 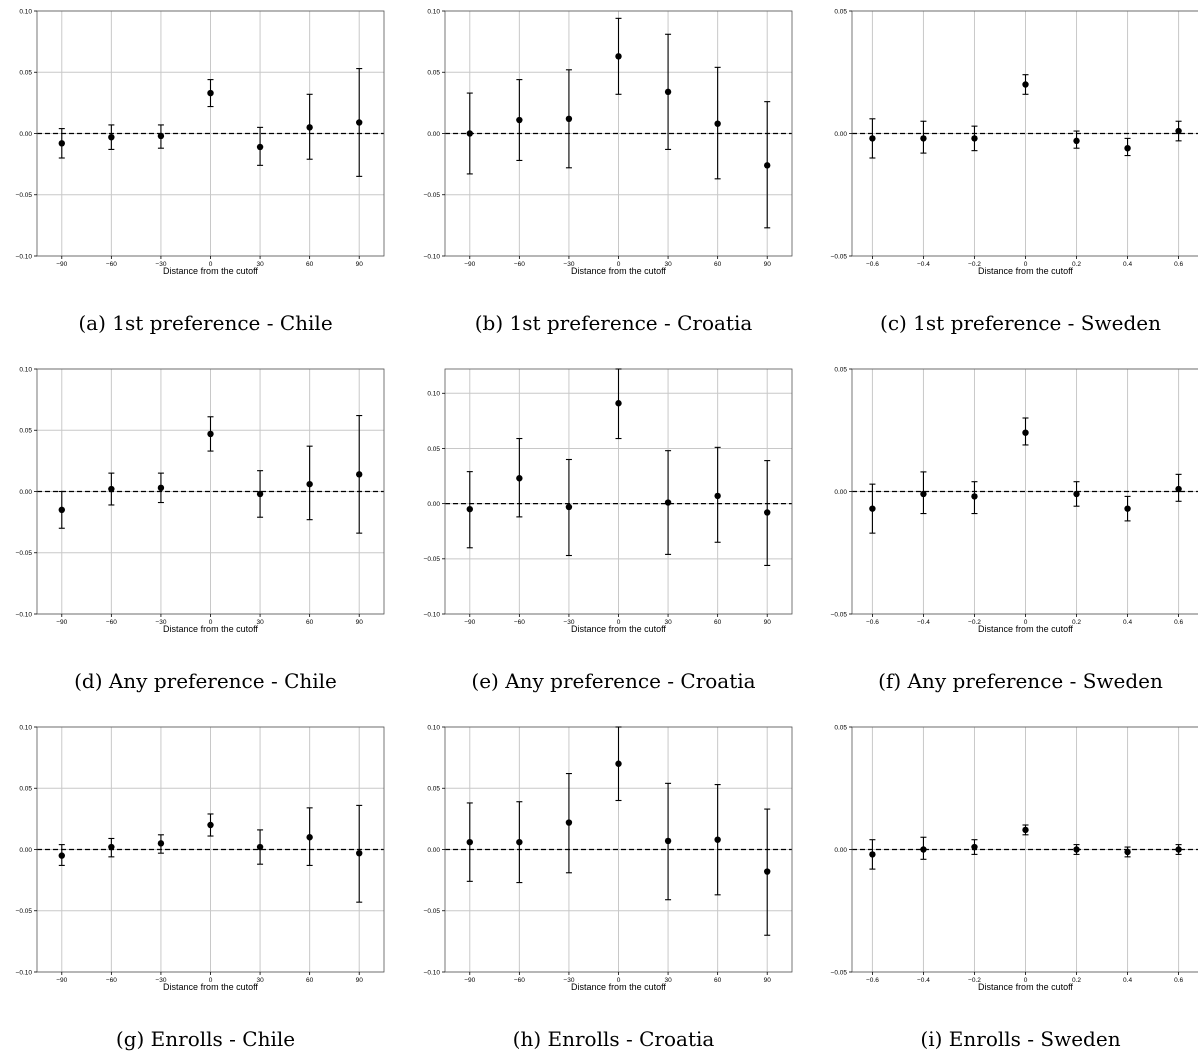 I want to click on x-tick-label: 30, so click(x=260, y=264).